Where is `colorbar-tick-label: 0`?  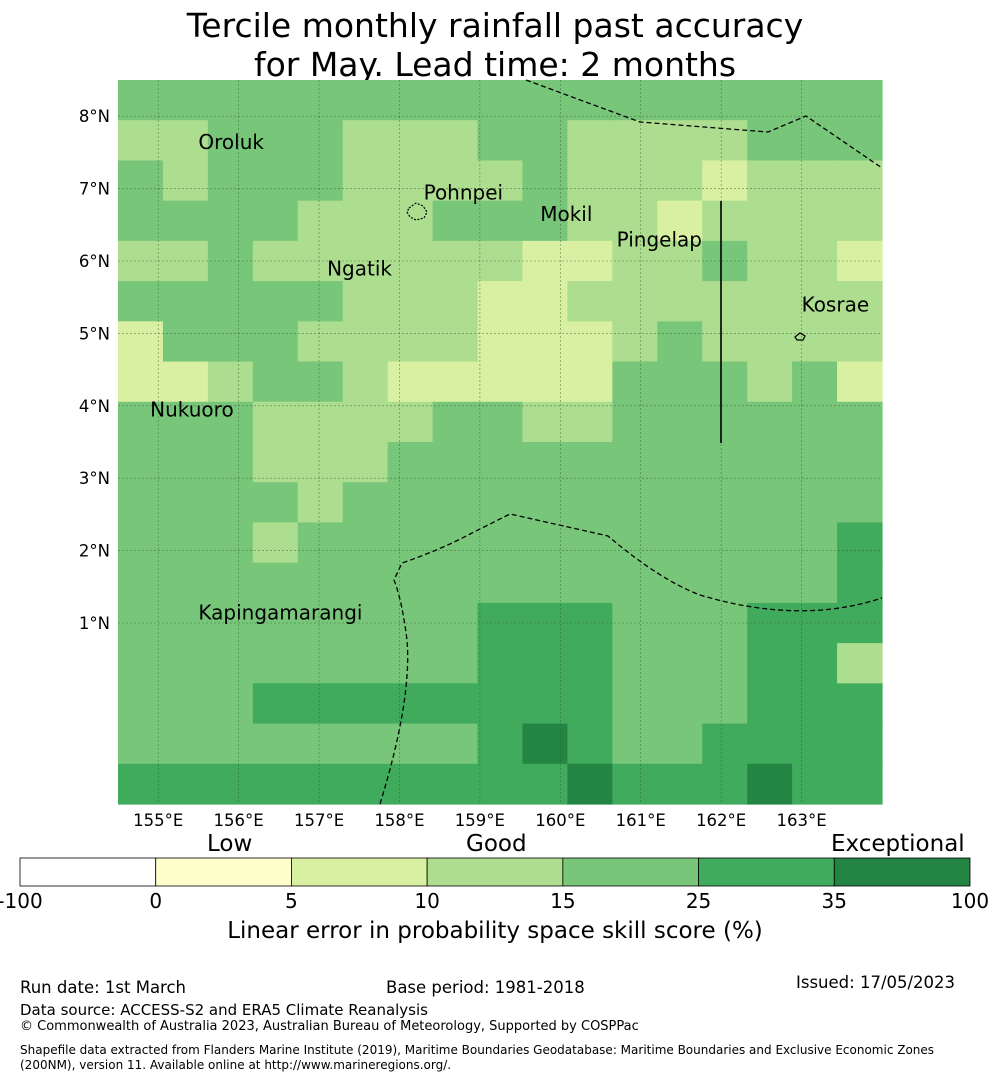
colorbar-tick-label: 0 is located at coordinates (156, 901).